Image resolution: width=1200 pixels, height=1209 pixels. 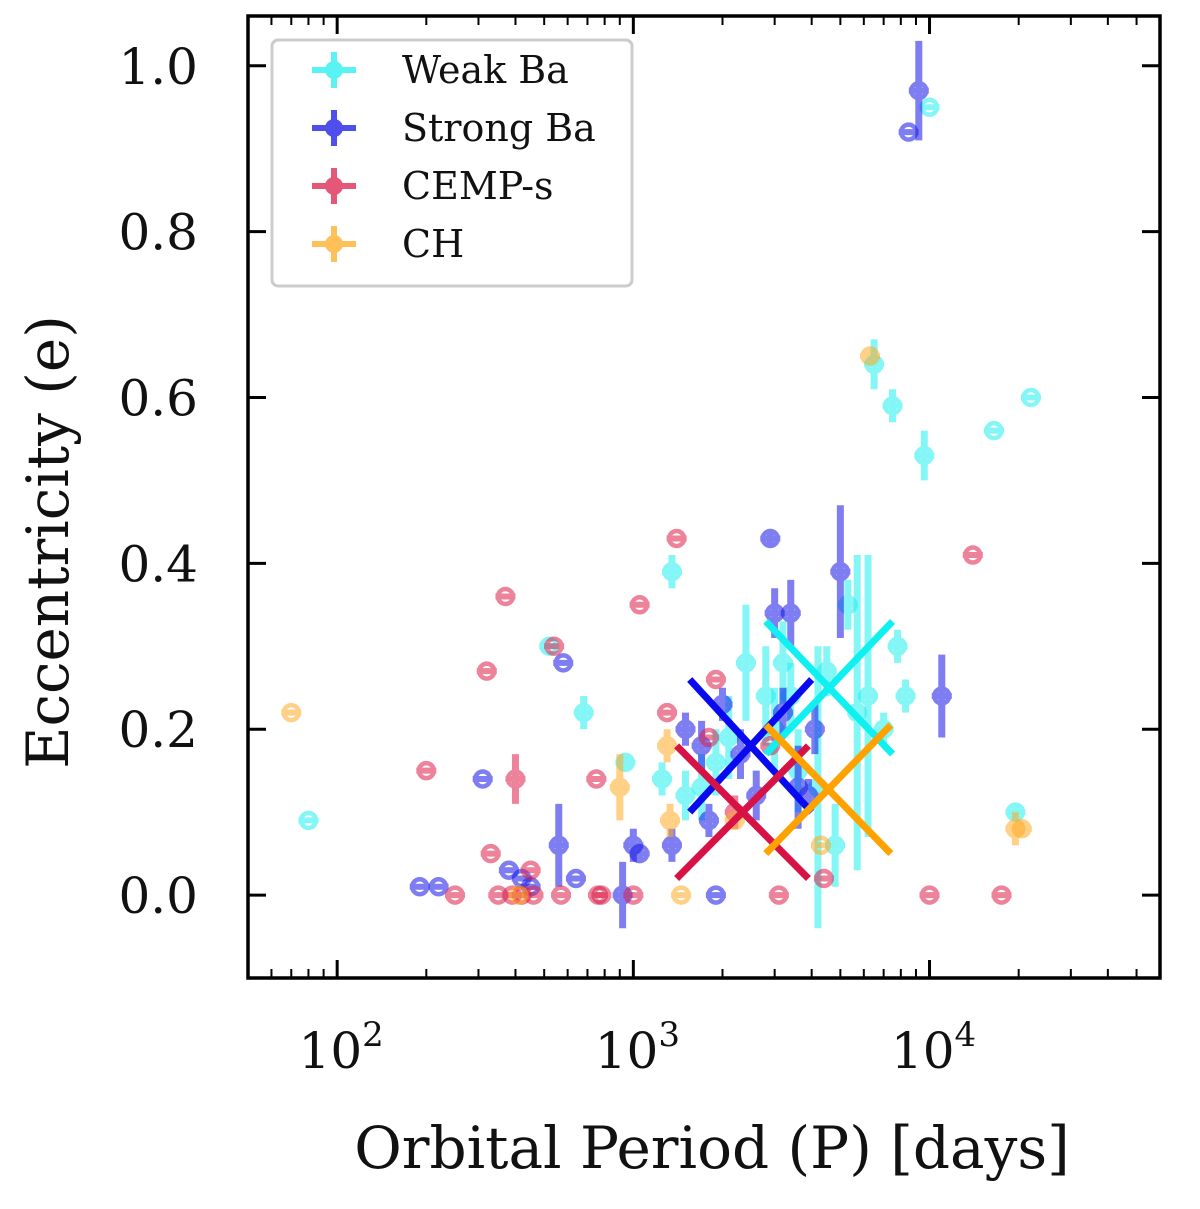 What do you see at coordinates (433, 244) in the screenshot?
I see `legend-label: CH` at bounding box center [433, 244].